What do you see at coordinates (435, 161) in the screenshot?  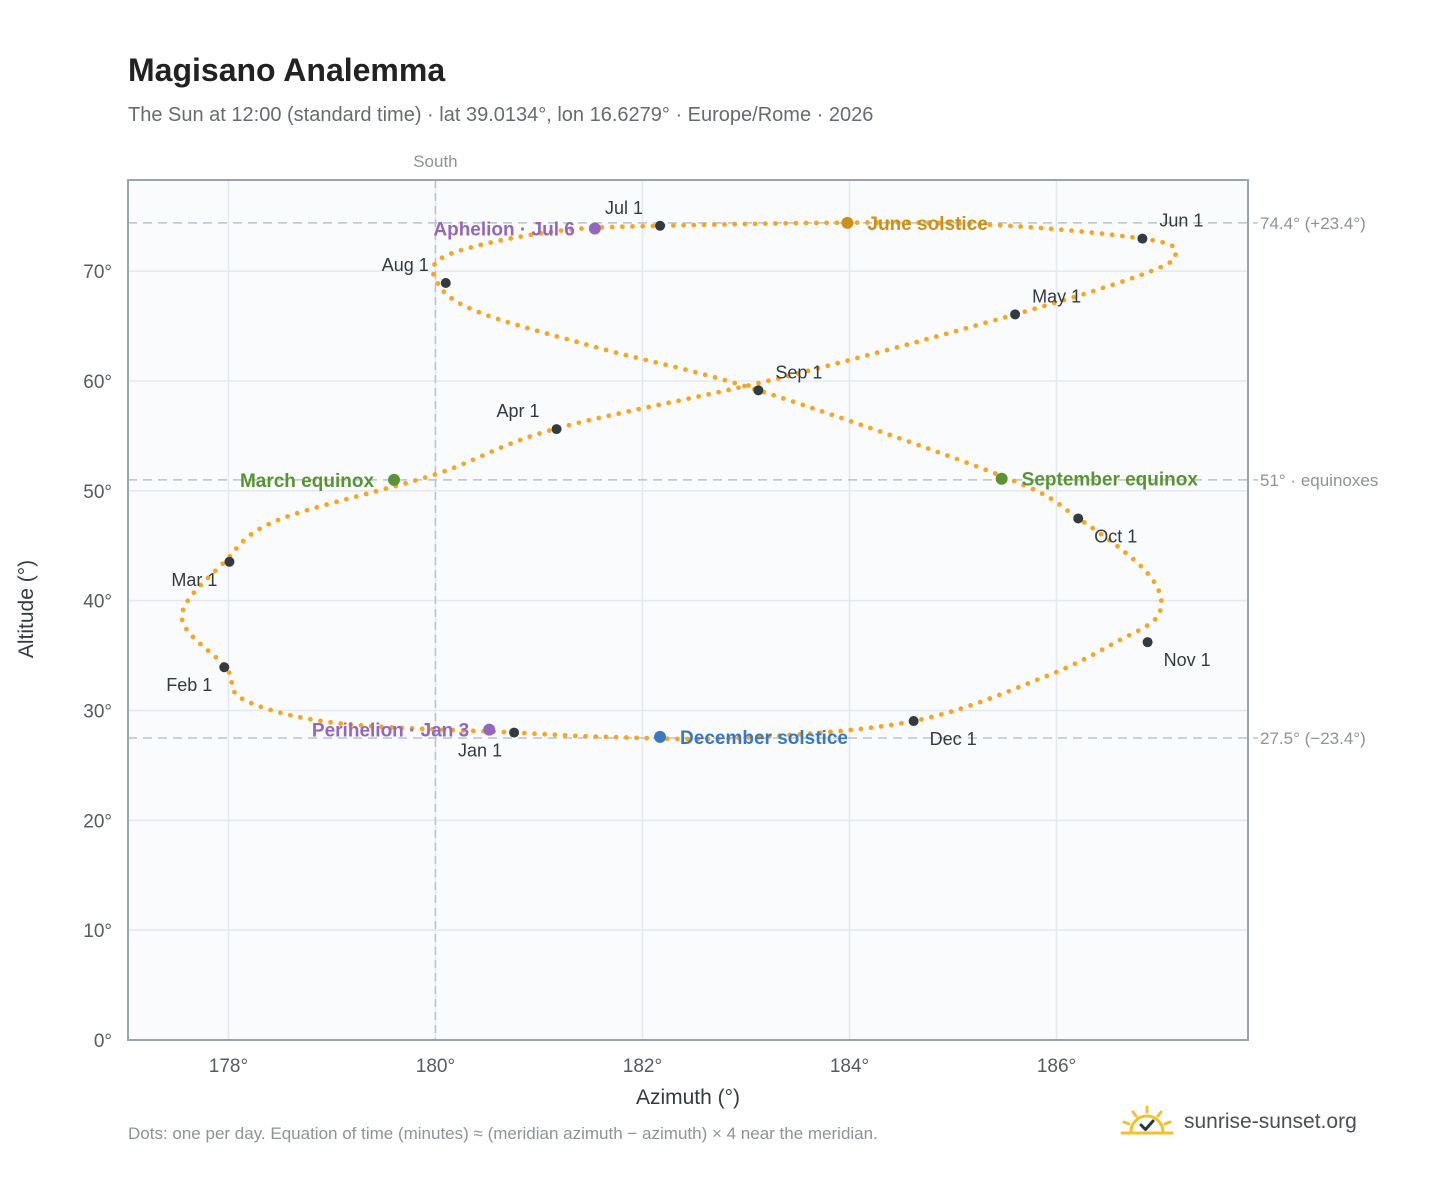 I see `meridian-label: South` at bounding box center [435, 161].